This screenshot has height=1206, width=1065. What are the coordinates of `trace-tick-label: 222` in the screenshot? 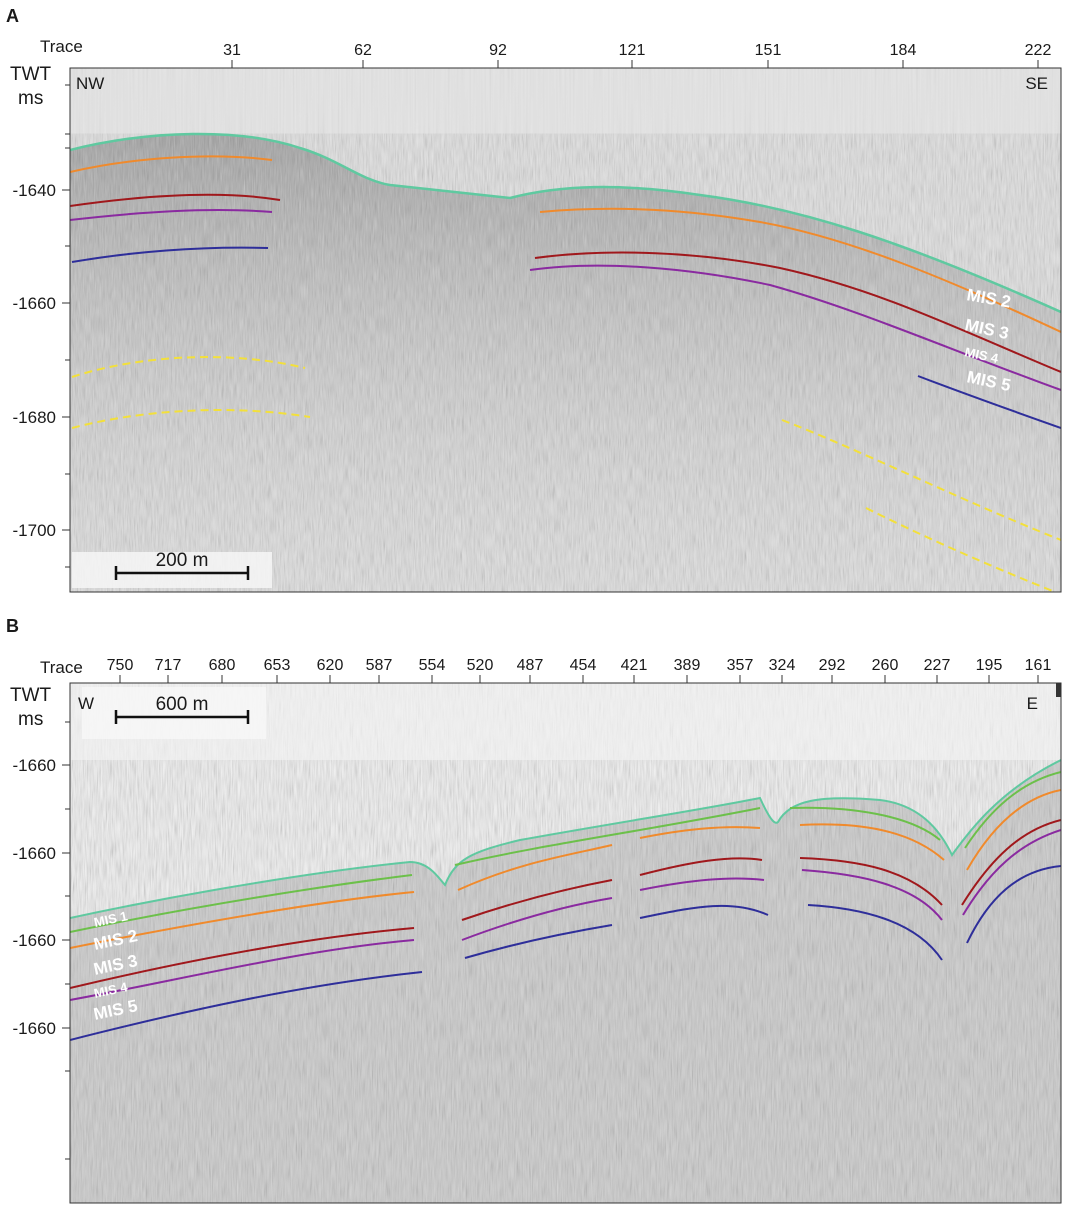 It's located at (1038, 50).